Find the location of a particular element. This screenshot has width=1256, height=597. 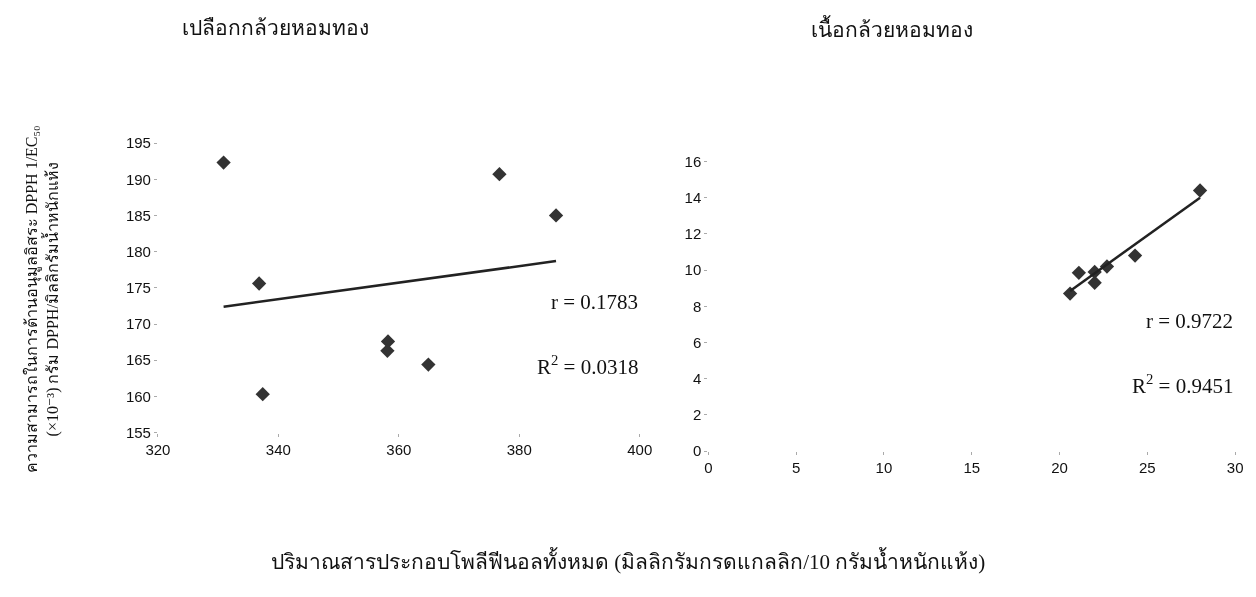

y-tick-label: 170 is located at coordinates (138, 324).